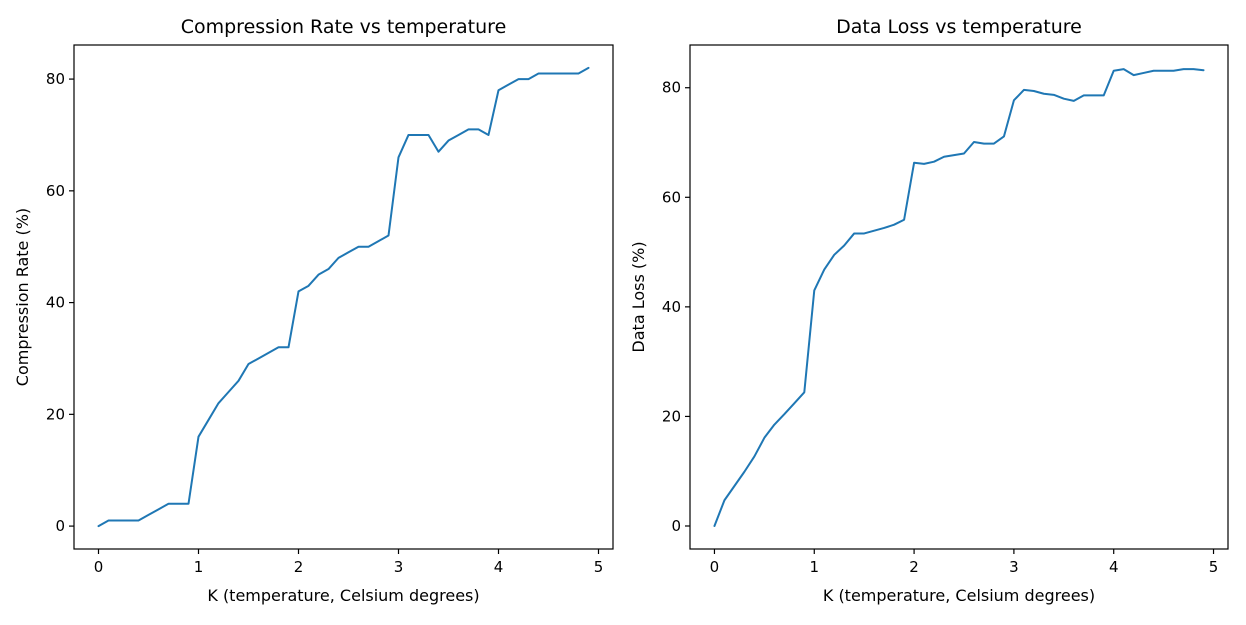  I want to click on y-axis-label: Compression Rate (%), so click(22, 297).